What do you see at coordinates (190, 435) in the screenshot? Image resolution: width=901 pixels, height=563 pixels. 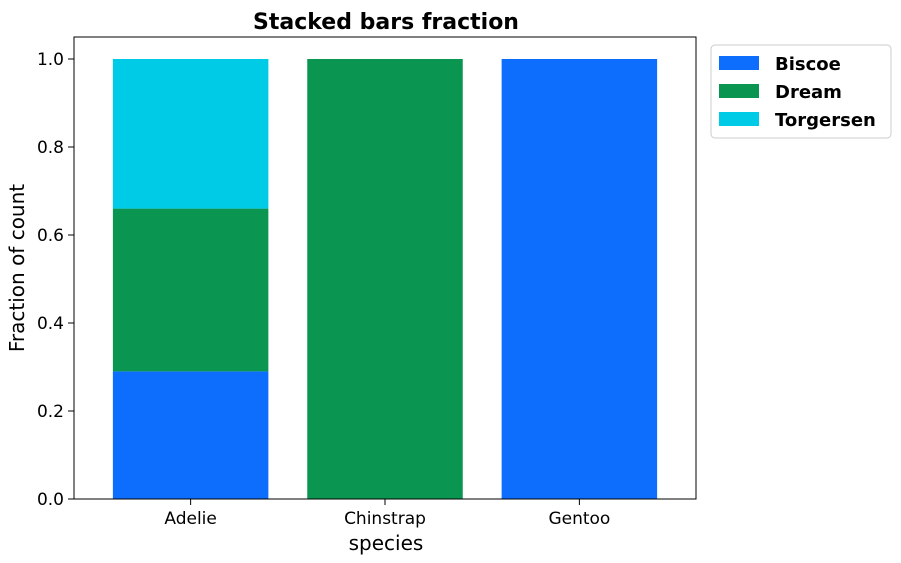 I see `bar-adelie-biscoe` at bounding box center [190, 435].